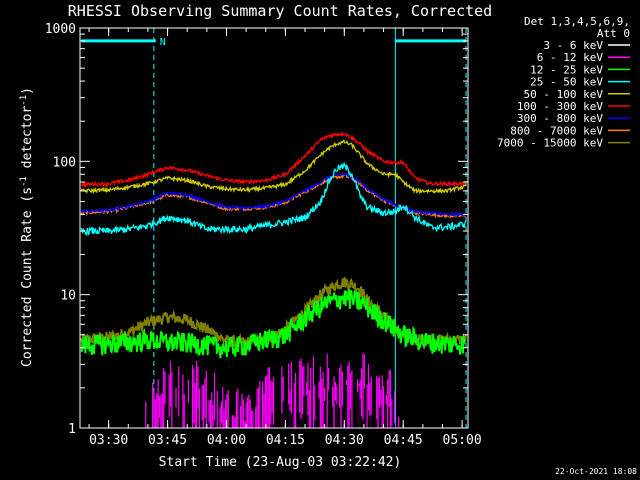 This screenshot has height=480, width=640. What do you see at coordinates (566, 82) in the screenshot?
I see `legend-label-3: 25 - 50 keV` at bounding box center [566, 82].